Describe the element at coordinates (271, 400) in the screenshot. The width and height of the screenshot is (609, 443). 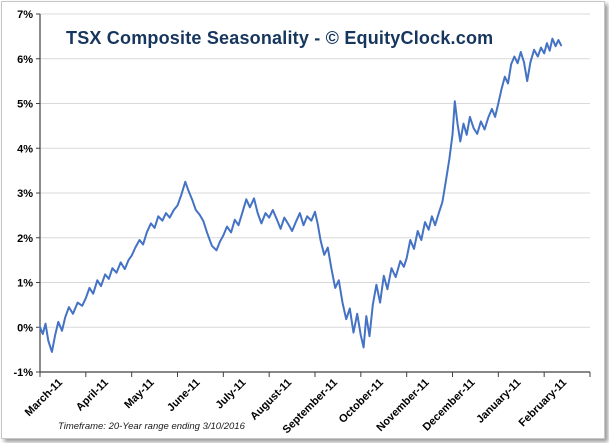
I see `x-tick-label: August-11` at that location.